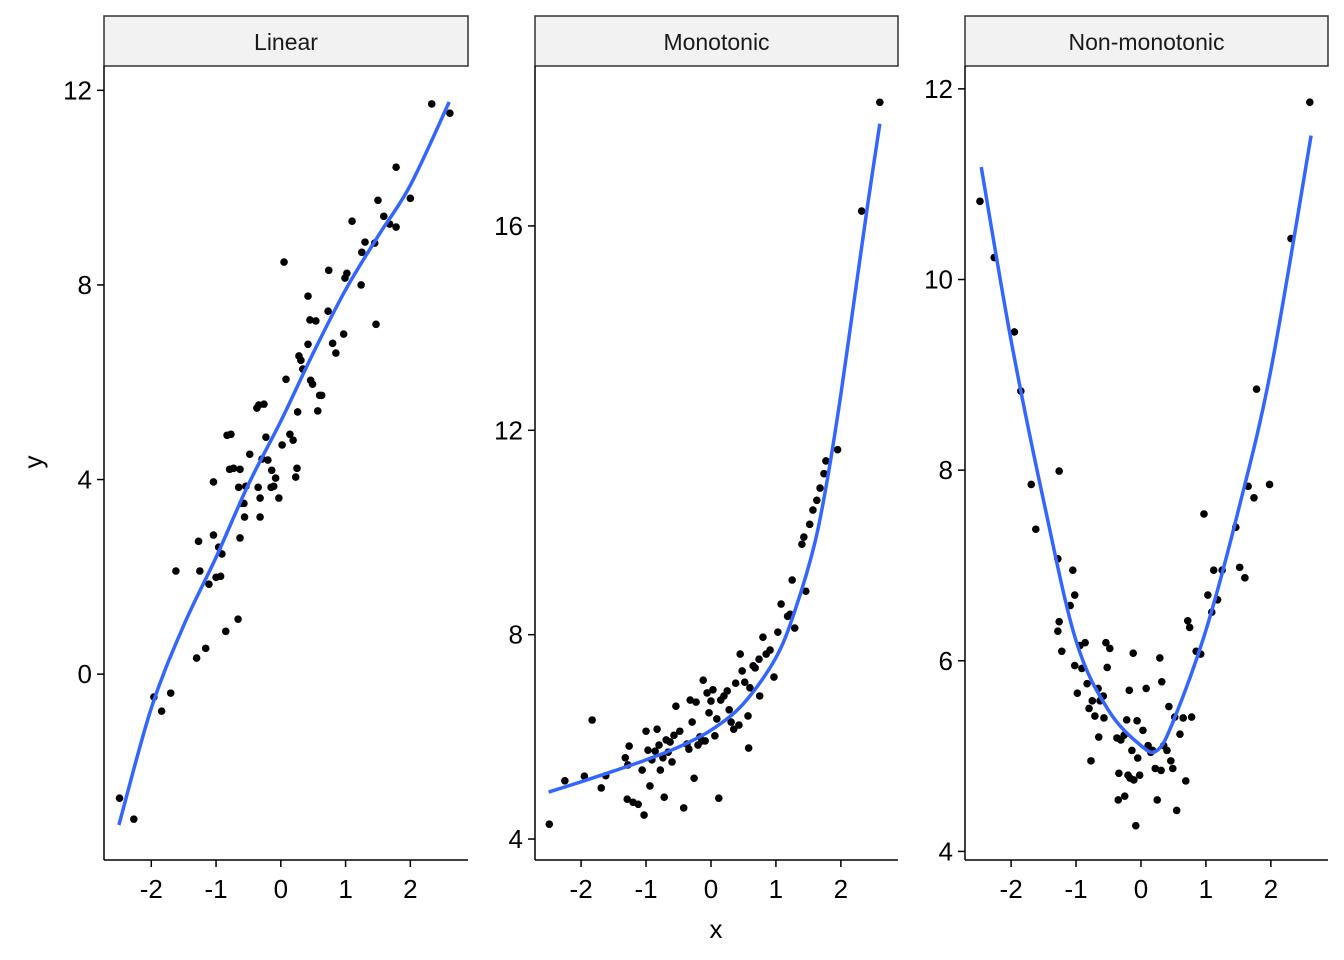  Describe the element at coordinates (33, 462) in the screenshot. I see `y-axis-title: y` at that location.